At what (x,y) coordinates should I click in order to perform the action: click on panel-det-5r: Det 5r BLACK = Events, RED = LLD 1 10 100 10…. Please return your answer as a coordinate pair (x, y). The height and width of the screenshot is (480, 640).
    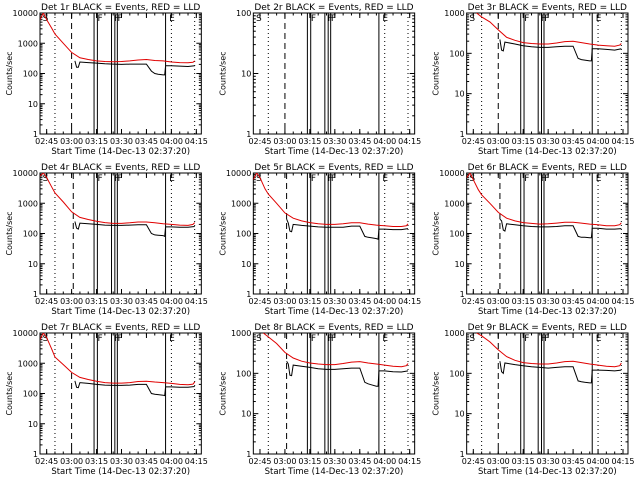
    Looking at the image, I should click on (319, 240).